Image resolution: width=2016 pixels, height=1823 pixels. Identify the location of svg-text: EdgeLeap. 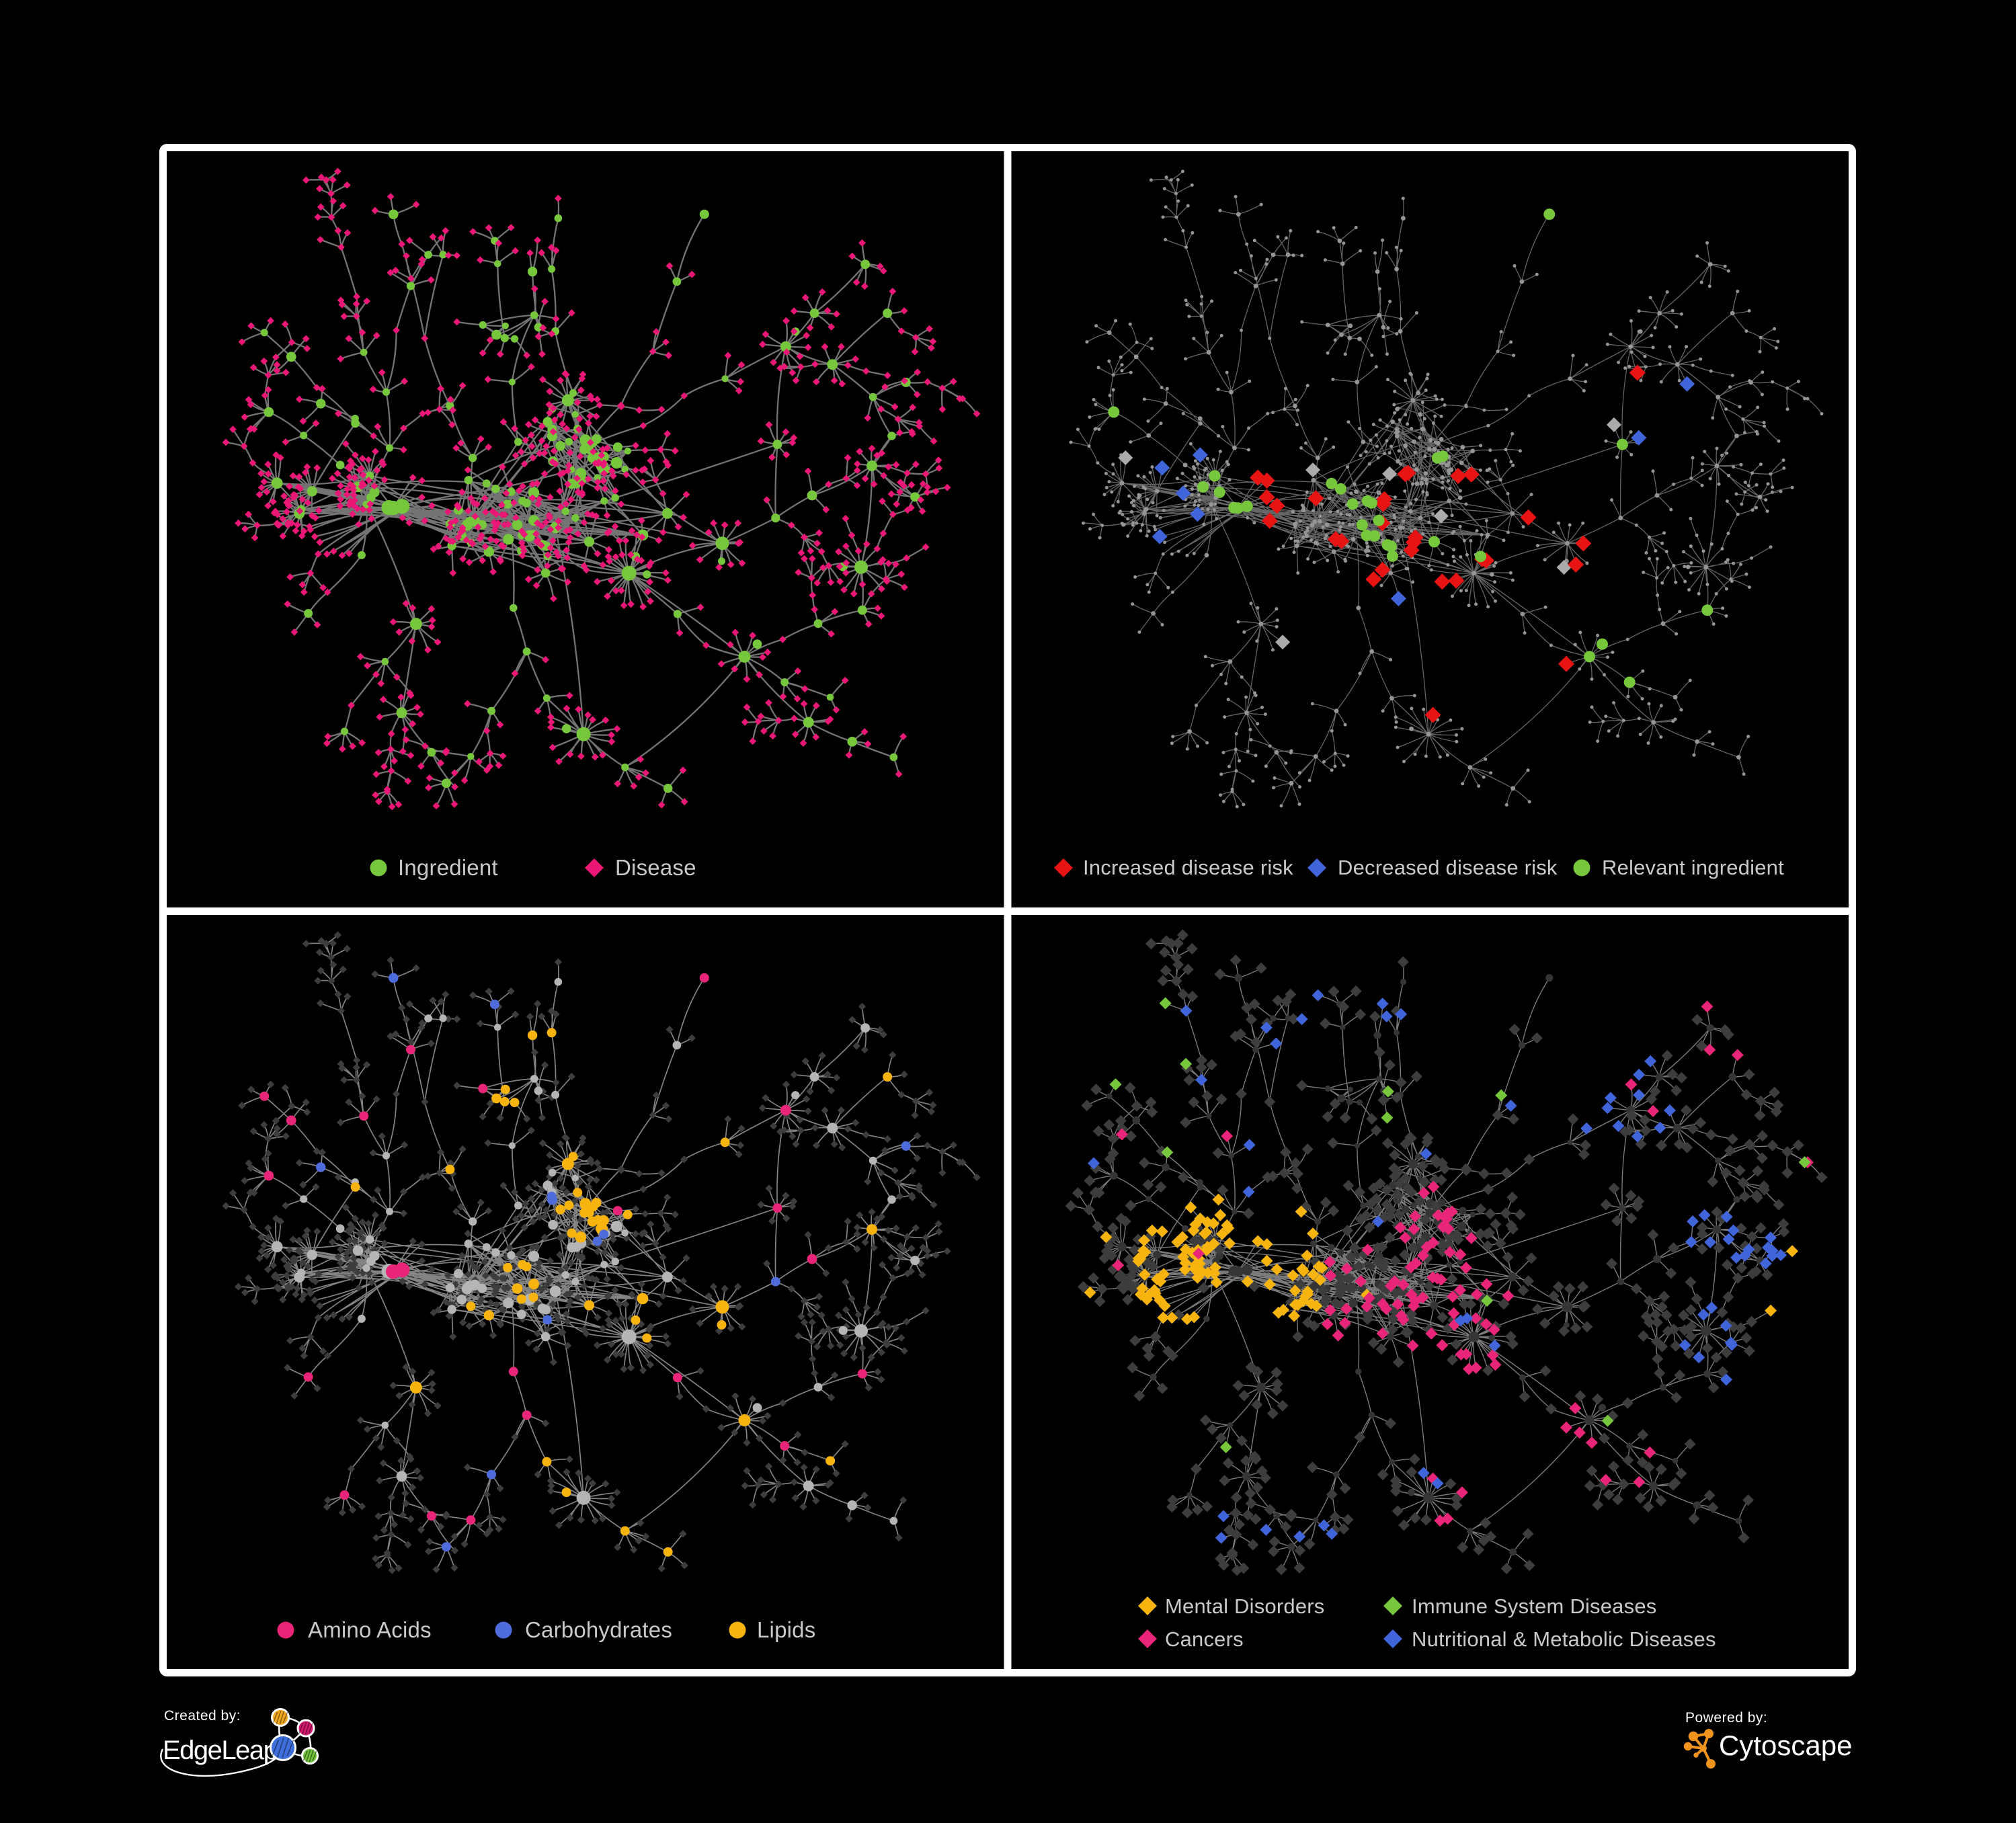
(220, 1750).